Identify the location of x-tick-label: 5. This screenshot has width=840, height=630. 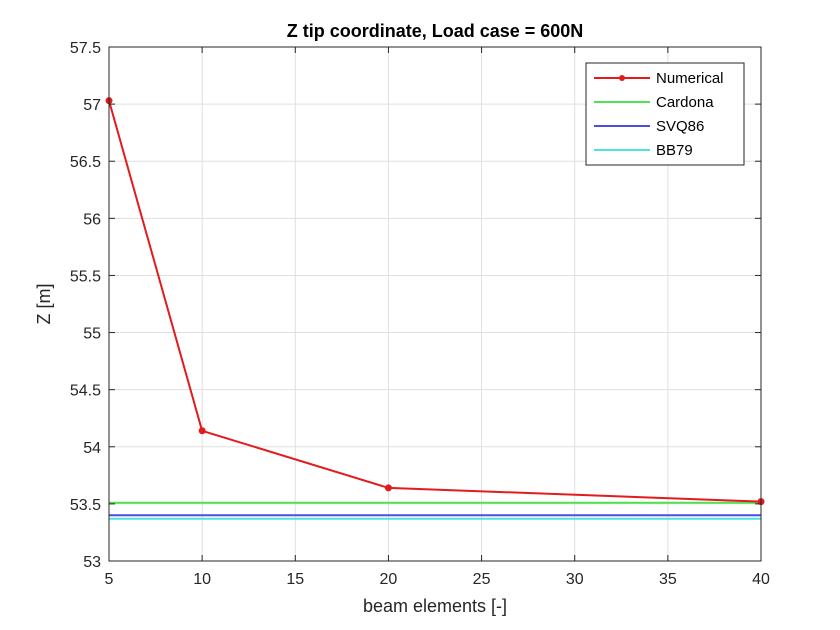
(109, 579).